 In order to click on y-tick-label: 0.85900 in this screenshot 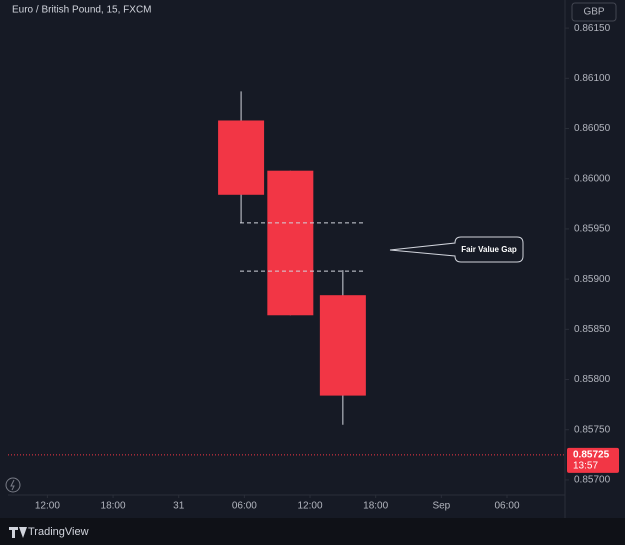, I will do `click(592, 279)`.